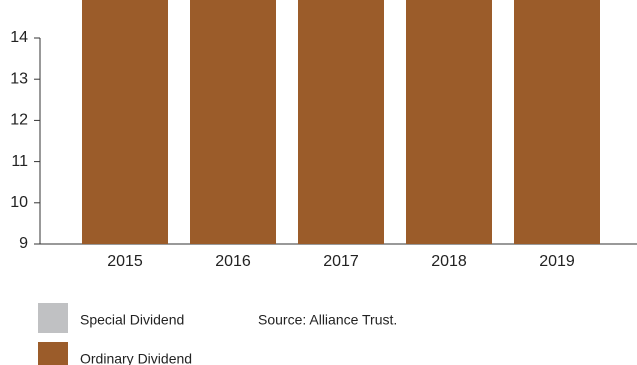 The height and width of the screenshot is (365, 637). What do you see at coordinates (327, 320) in the screenshot?
I see `source-note: Source: Alliance Trust.` at bounding box center [327, 320].